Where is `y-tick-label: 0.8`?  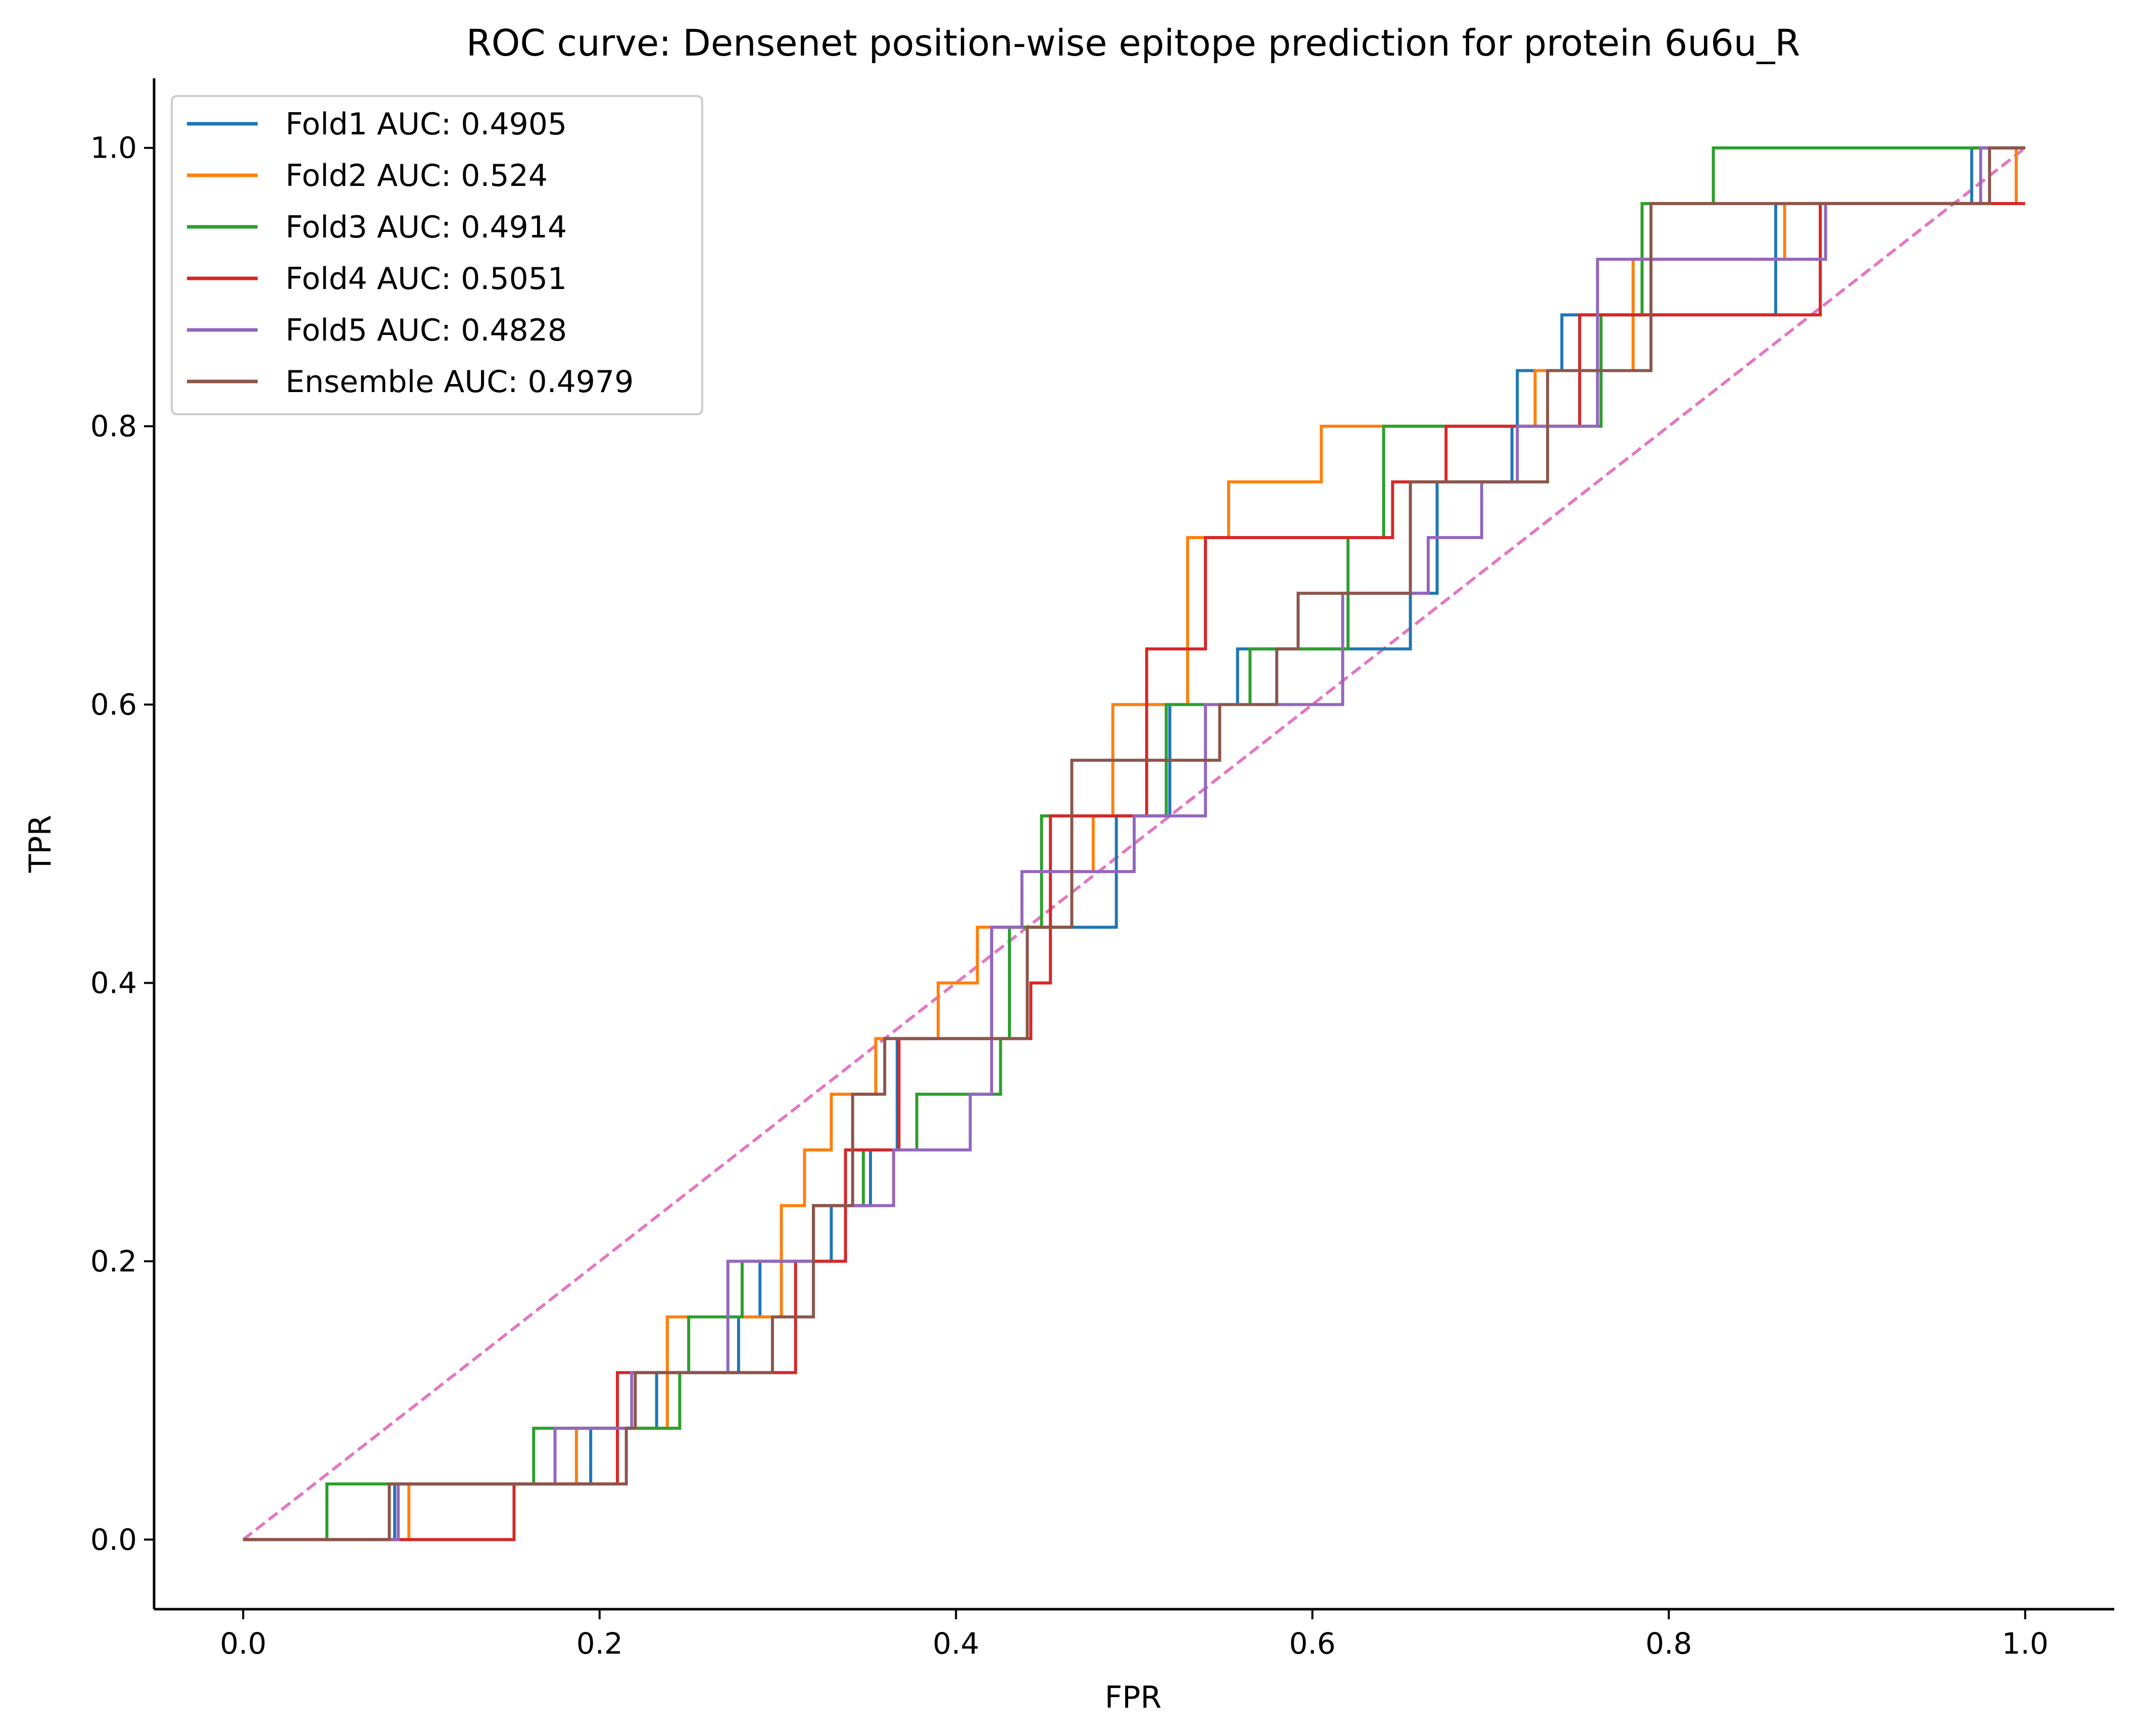
y-tick-label: 0.8 is located at coordinates (113, 426).